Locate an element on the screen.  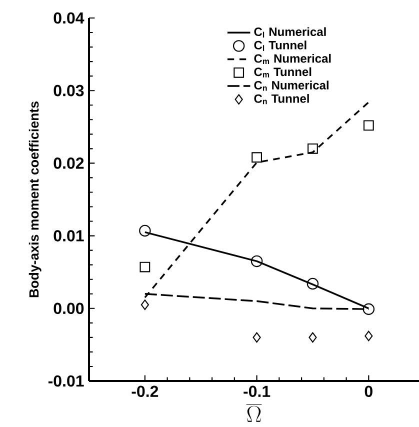
legend-label: C$_{n}$ Tunnel is located at coordinates (281, 99).